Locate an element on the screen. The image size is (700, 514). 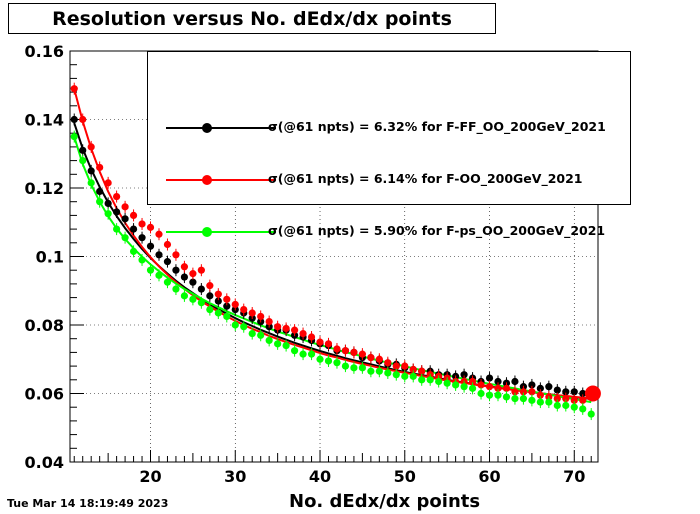
y-tick-label: 0.06 is located at coordinates (44, 394).